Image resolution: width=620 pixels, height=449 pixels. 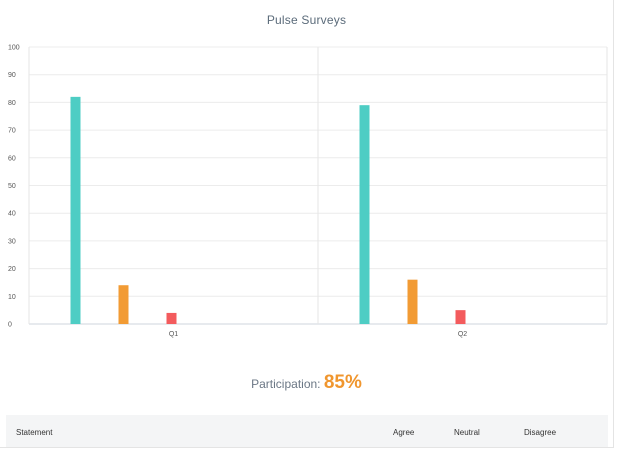 What do you see at coordinates (12, 241) in the screenshot?
I see `y-tick-label-30: 30` at bounding box center [12, 241].